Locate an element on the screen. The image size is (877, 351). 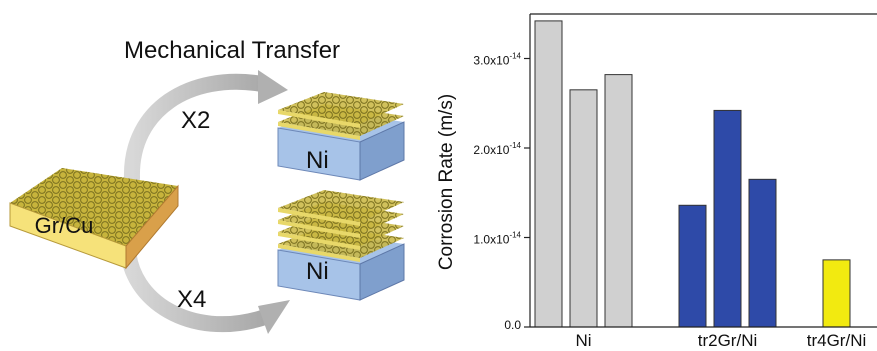
x-axis-labels: Ni tr2Gr/Ni tr4Gr/Ni is located at coordinates (720, 340).